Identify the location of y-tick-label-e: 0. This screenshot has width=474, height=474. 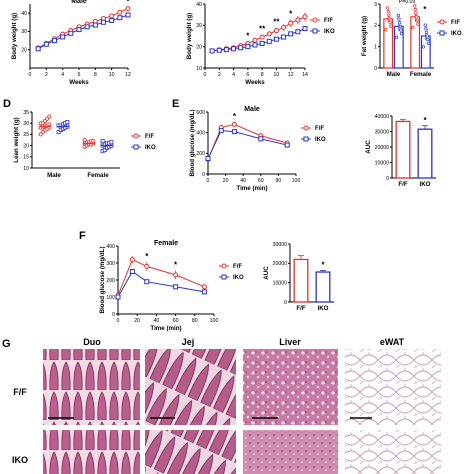
(203, 175).